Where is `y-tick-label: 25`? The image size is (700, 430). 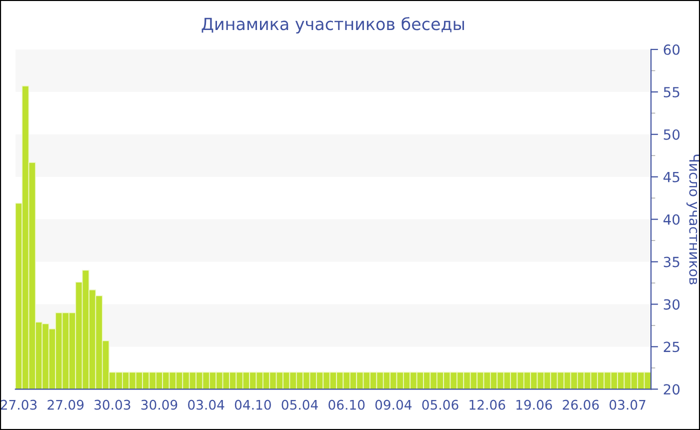 y-tick-label: 25 is located at coordinates (672, 347).